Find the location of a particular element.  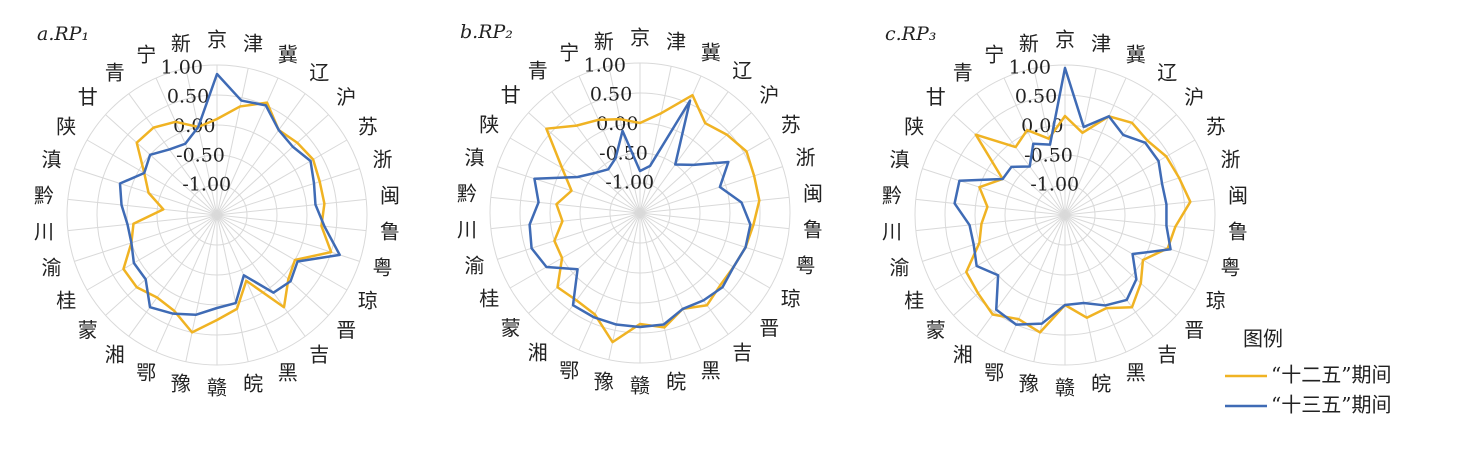

category-label: 川 is located at coordinates (44, 232).